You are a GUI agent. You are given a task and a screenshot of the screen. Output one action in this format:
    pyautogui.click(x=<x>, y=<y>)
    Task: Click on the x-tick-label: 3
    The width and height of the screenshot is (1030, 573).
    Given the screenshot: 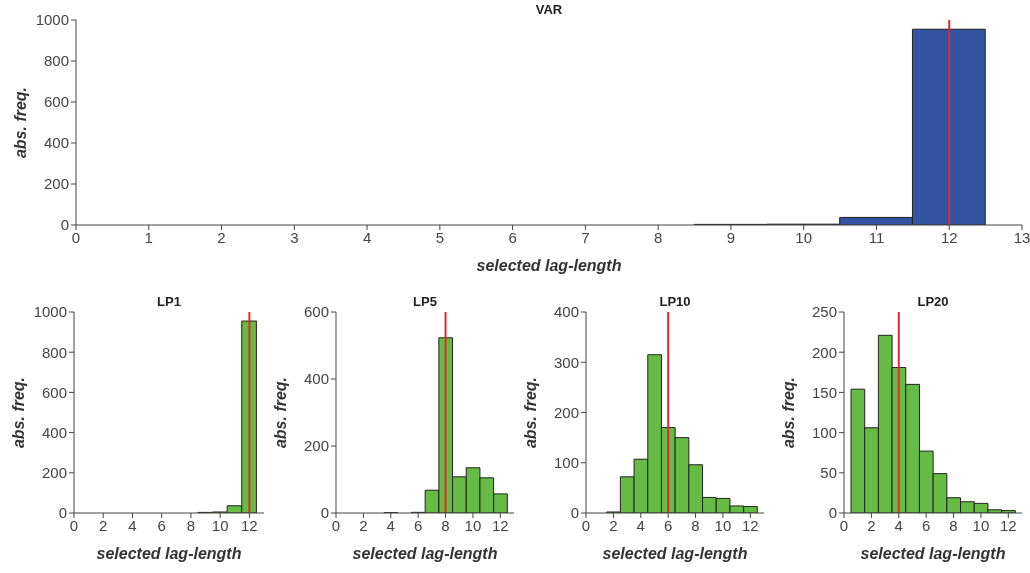 What is the action you would take?
    pyautogui.click(x=294, y=237)
    